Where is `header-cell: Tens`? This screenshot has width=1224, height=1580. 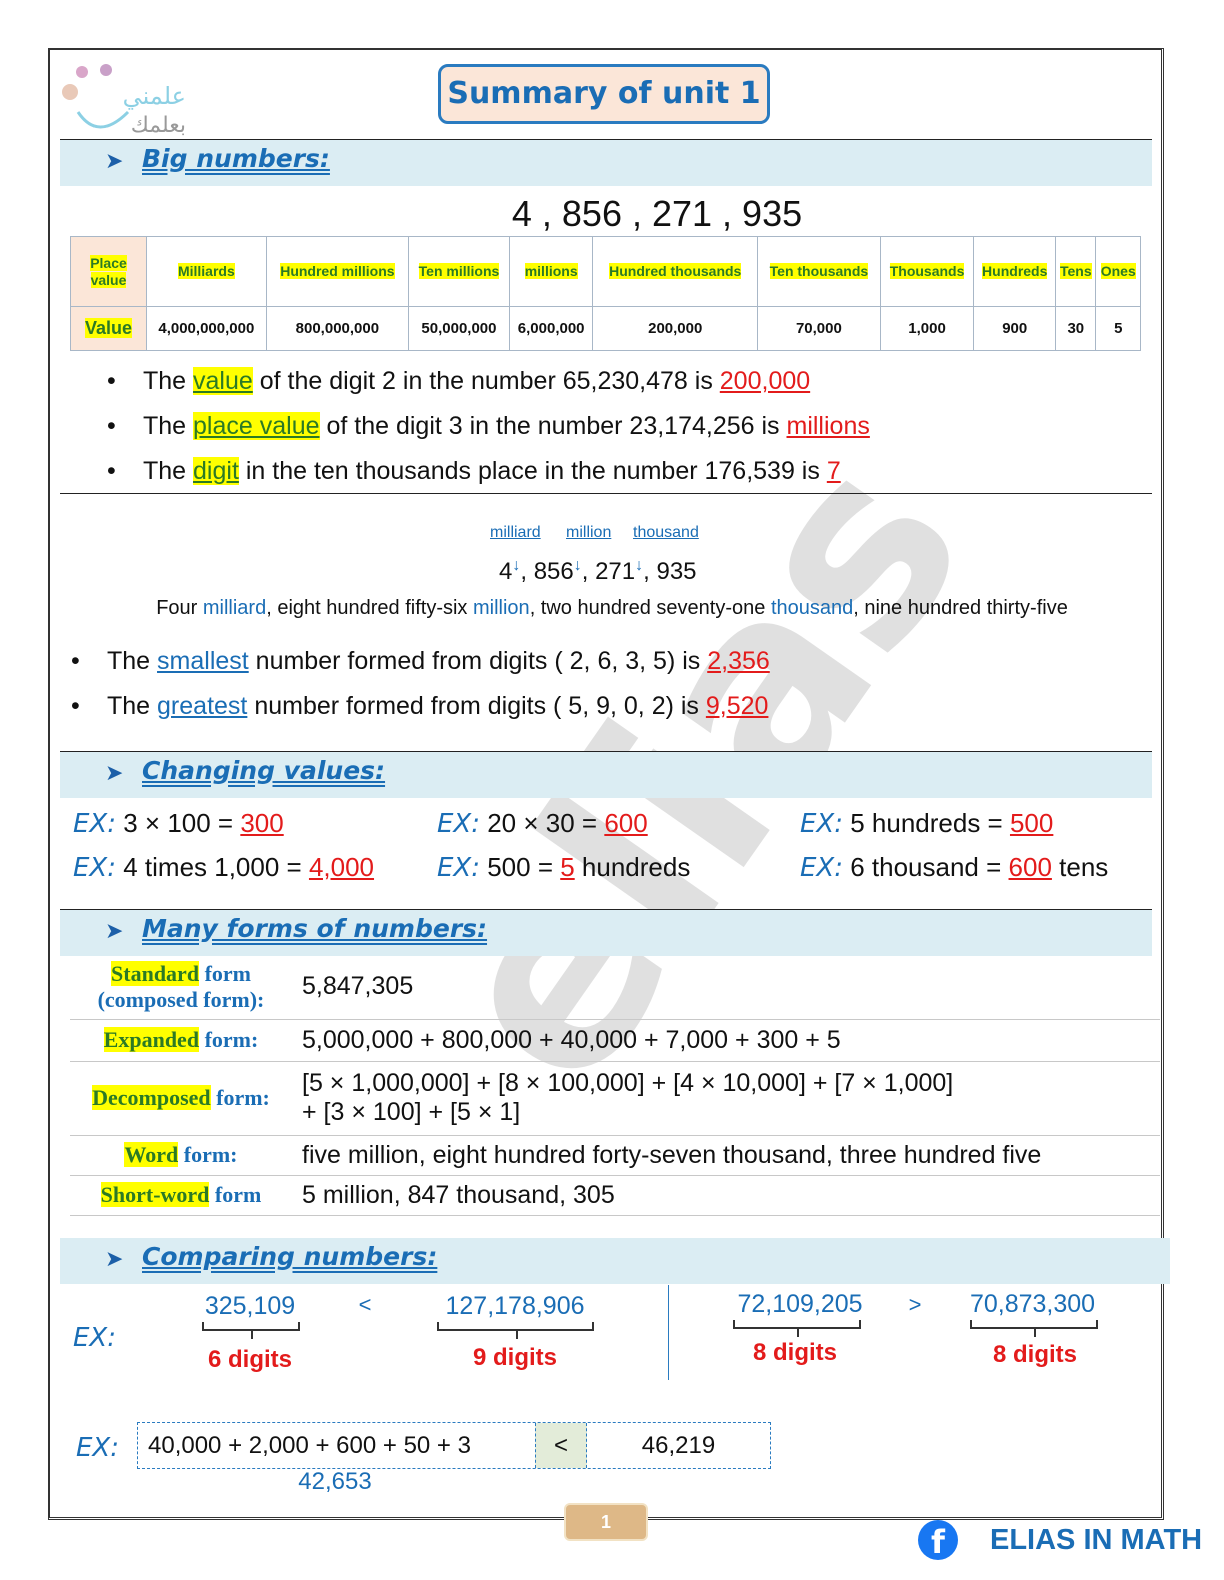 header-cell: Tens is located at coordinates (1076, 271).